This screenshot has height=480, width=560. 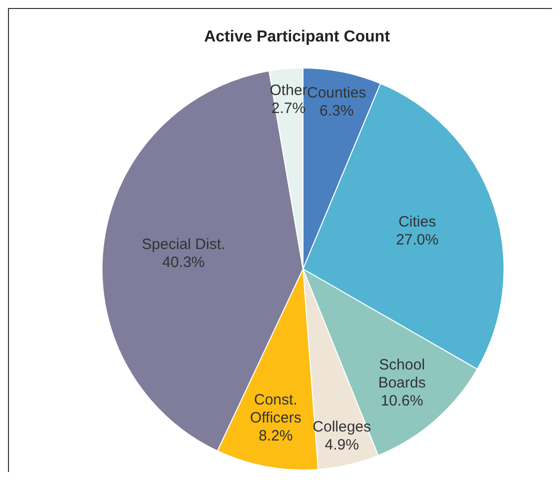 What do you see at coordinates (402, 374) in the screenshot?
I see `slice-label: School Boards` at bounding box center [402, 374].